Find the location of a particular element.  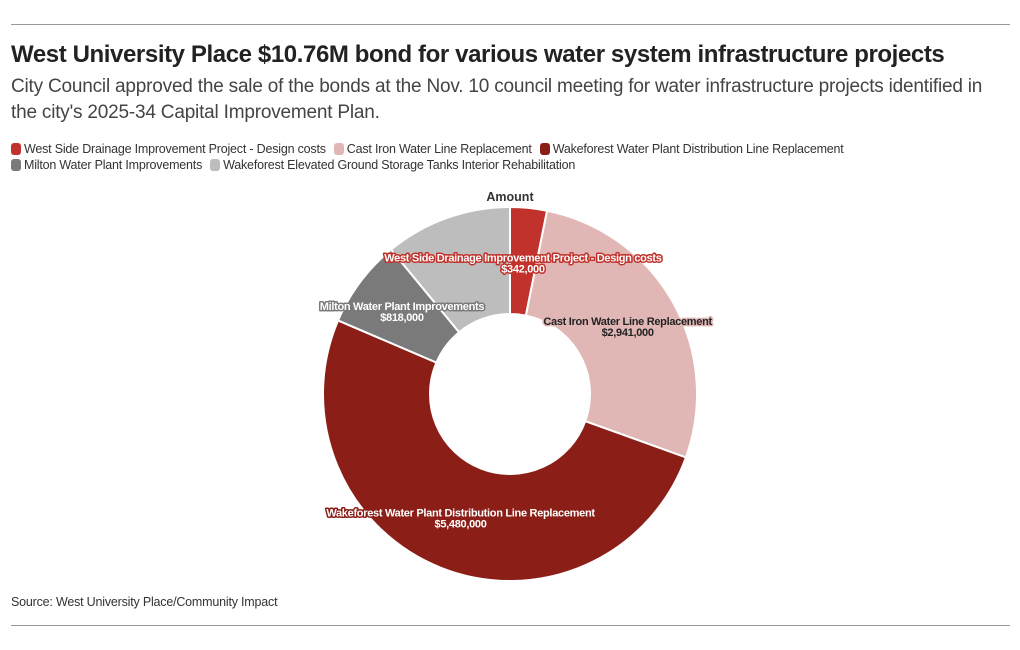

bottom-divider is located at coordinates (510, 625).